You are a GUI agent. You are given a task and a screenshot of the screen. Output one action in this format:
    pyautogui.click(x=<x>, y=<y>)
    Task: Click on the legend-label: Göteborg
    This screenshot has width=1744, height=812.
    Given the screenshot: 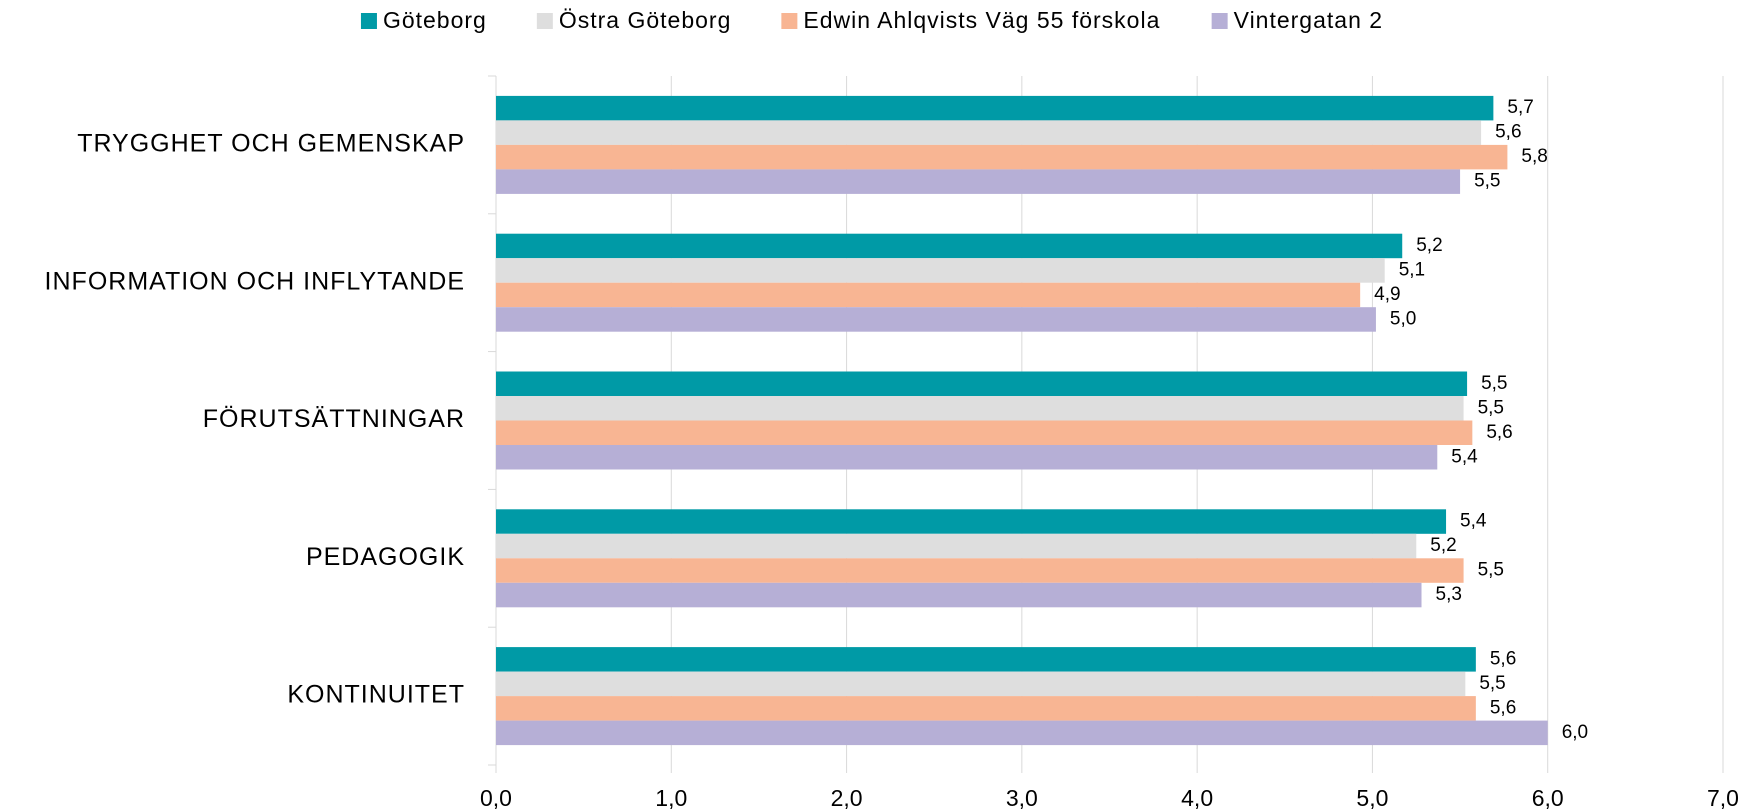 What is the action you would take?
    pyautogui.click(x=435, y=20)
    